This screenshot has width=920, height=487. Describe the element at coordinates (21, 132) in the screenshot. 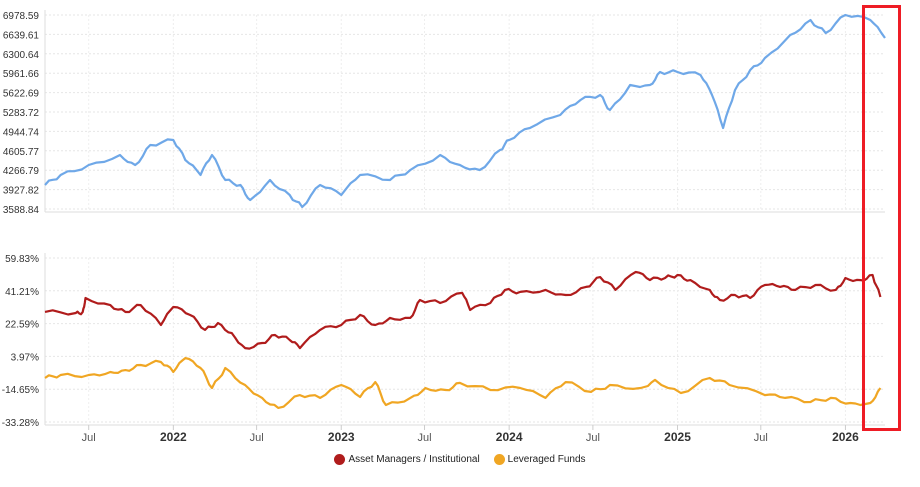

I see `y-tick-label: 4944.74` at that location.